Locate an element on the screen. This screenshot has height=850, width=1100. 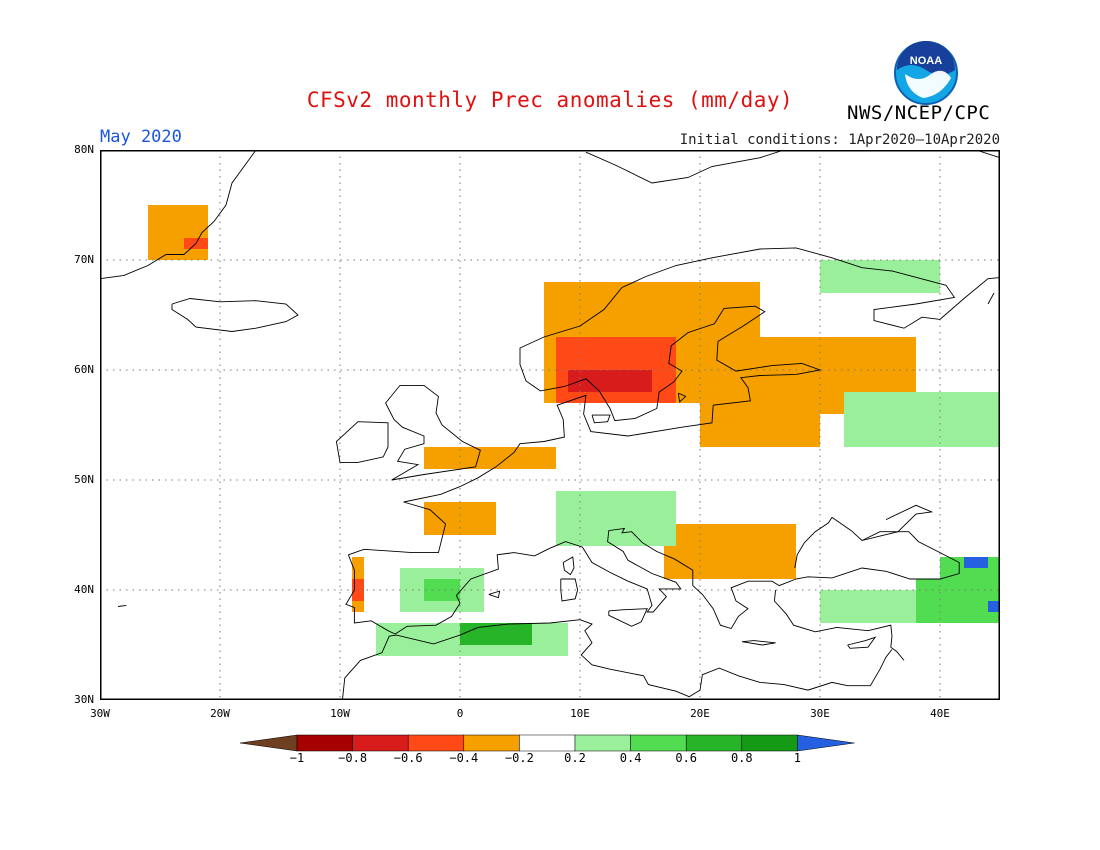
forecast-period: May 2020 is located at coordinates (141, 137).